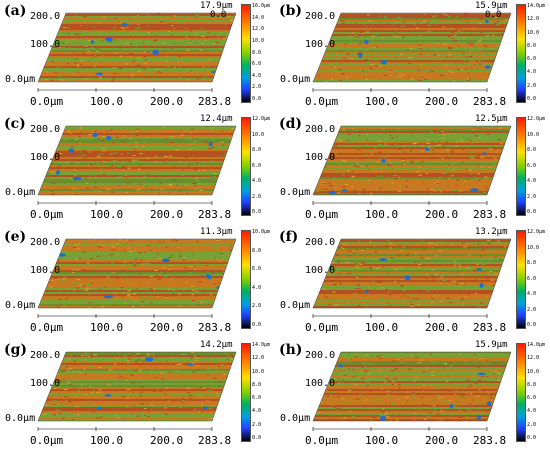 This screenshot has width=550, height=453. Describe the element at coordinates (261, 232) in the screenshot. I see `colorbar-tick-label: 10.0μm` at that location.